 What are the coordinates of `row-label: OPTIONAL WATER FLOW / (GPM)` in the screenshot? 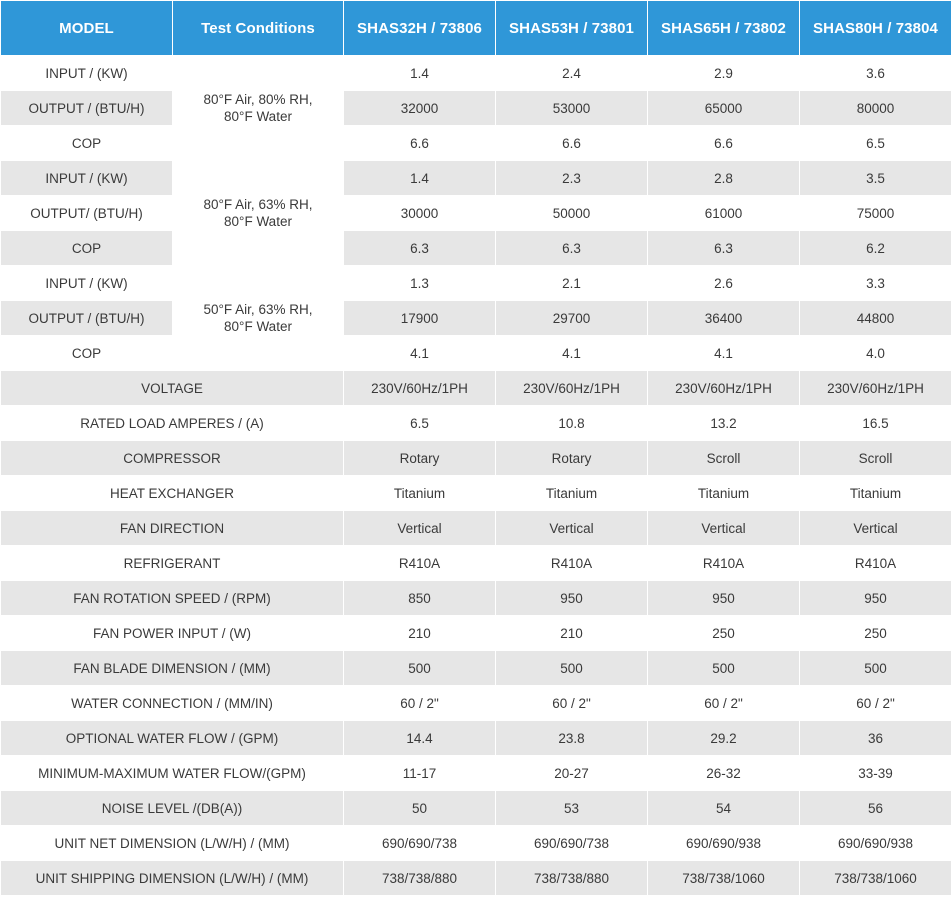 It's located at (172, 738).